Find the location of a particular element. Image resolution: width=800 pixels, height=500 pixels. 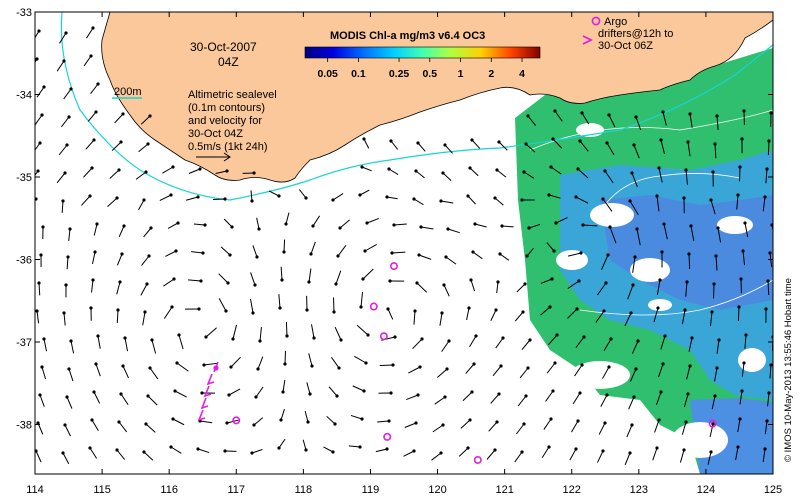

argo-drifter-track is located at coordinates (208, 391).